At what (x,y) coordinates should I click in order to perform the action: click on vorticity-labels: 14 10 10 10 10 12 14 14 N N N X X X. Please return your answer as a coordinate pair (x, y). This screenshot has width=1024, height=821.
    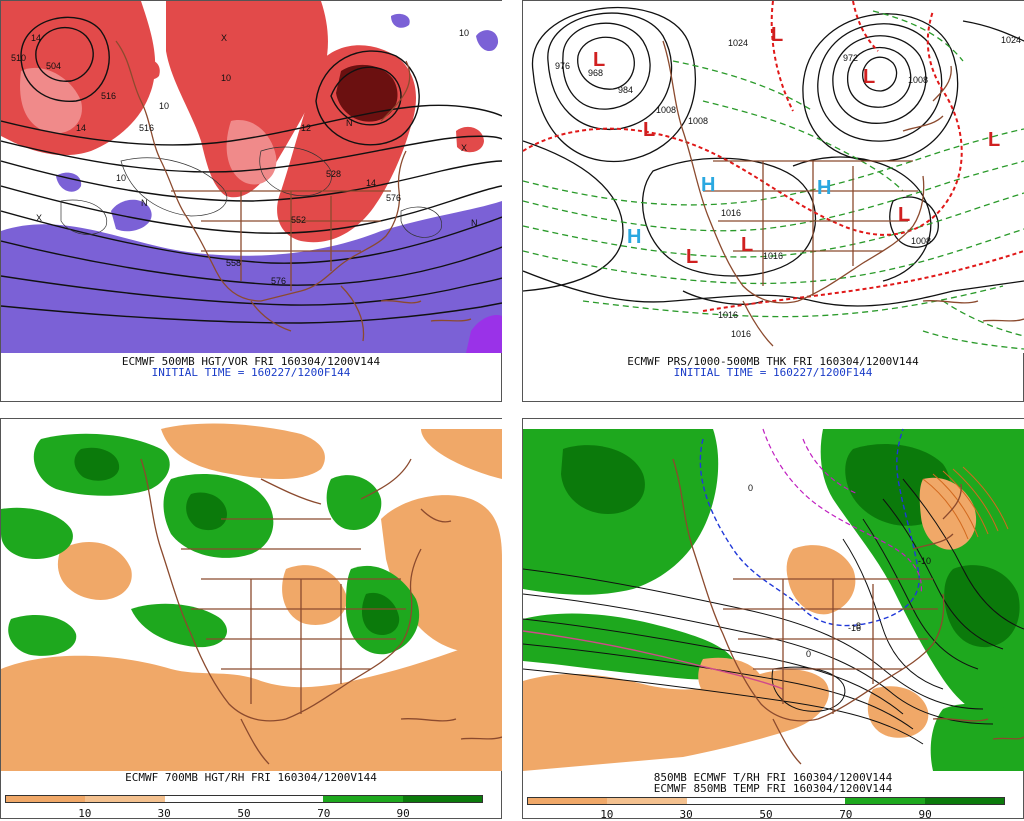
    Looking at the image, I should click on (254, 128).